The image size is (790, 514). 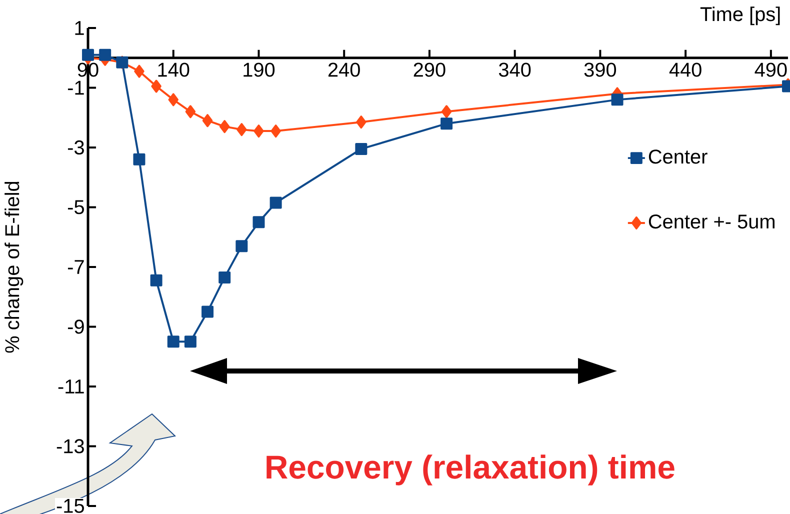 I want to click on x-tick-label: 440, so click(x=685, y=69).